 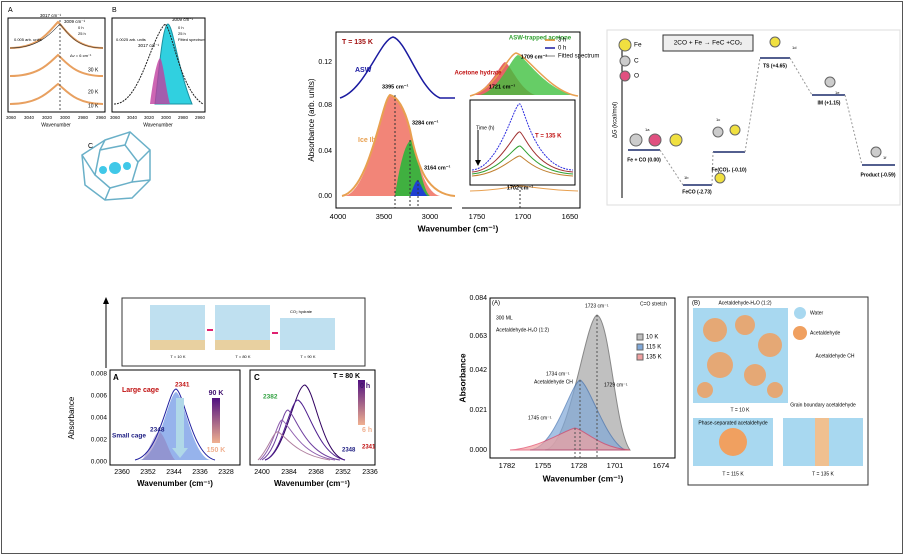 I want to click on label: Large cage, so click(x=140, y=390).